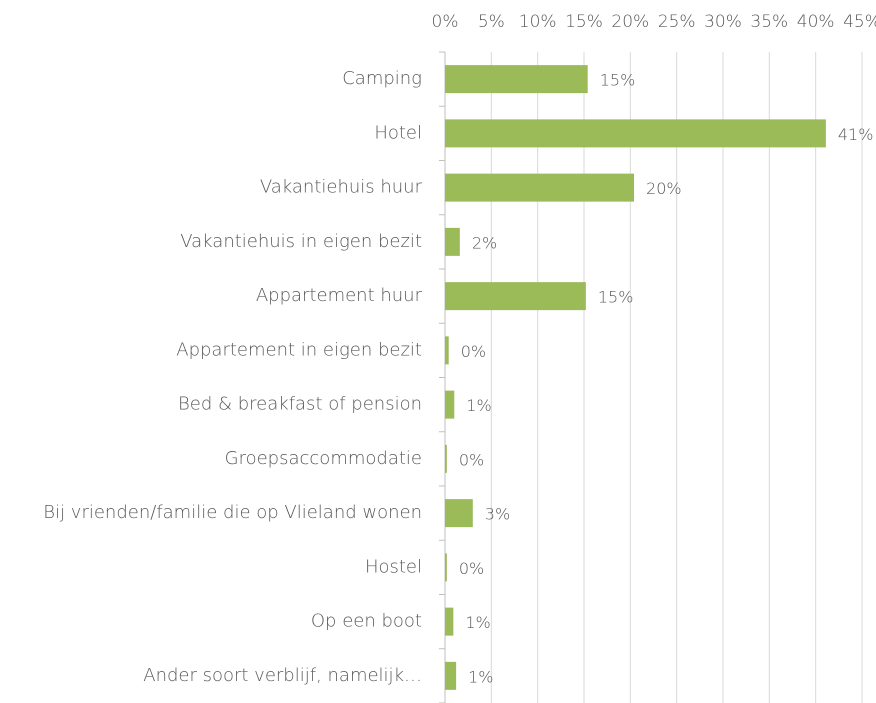 The height and width of the screenshot is (703, 876). I want to click on x-tick-label: 40%, so click(816, 22).